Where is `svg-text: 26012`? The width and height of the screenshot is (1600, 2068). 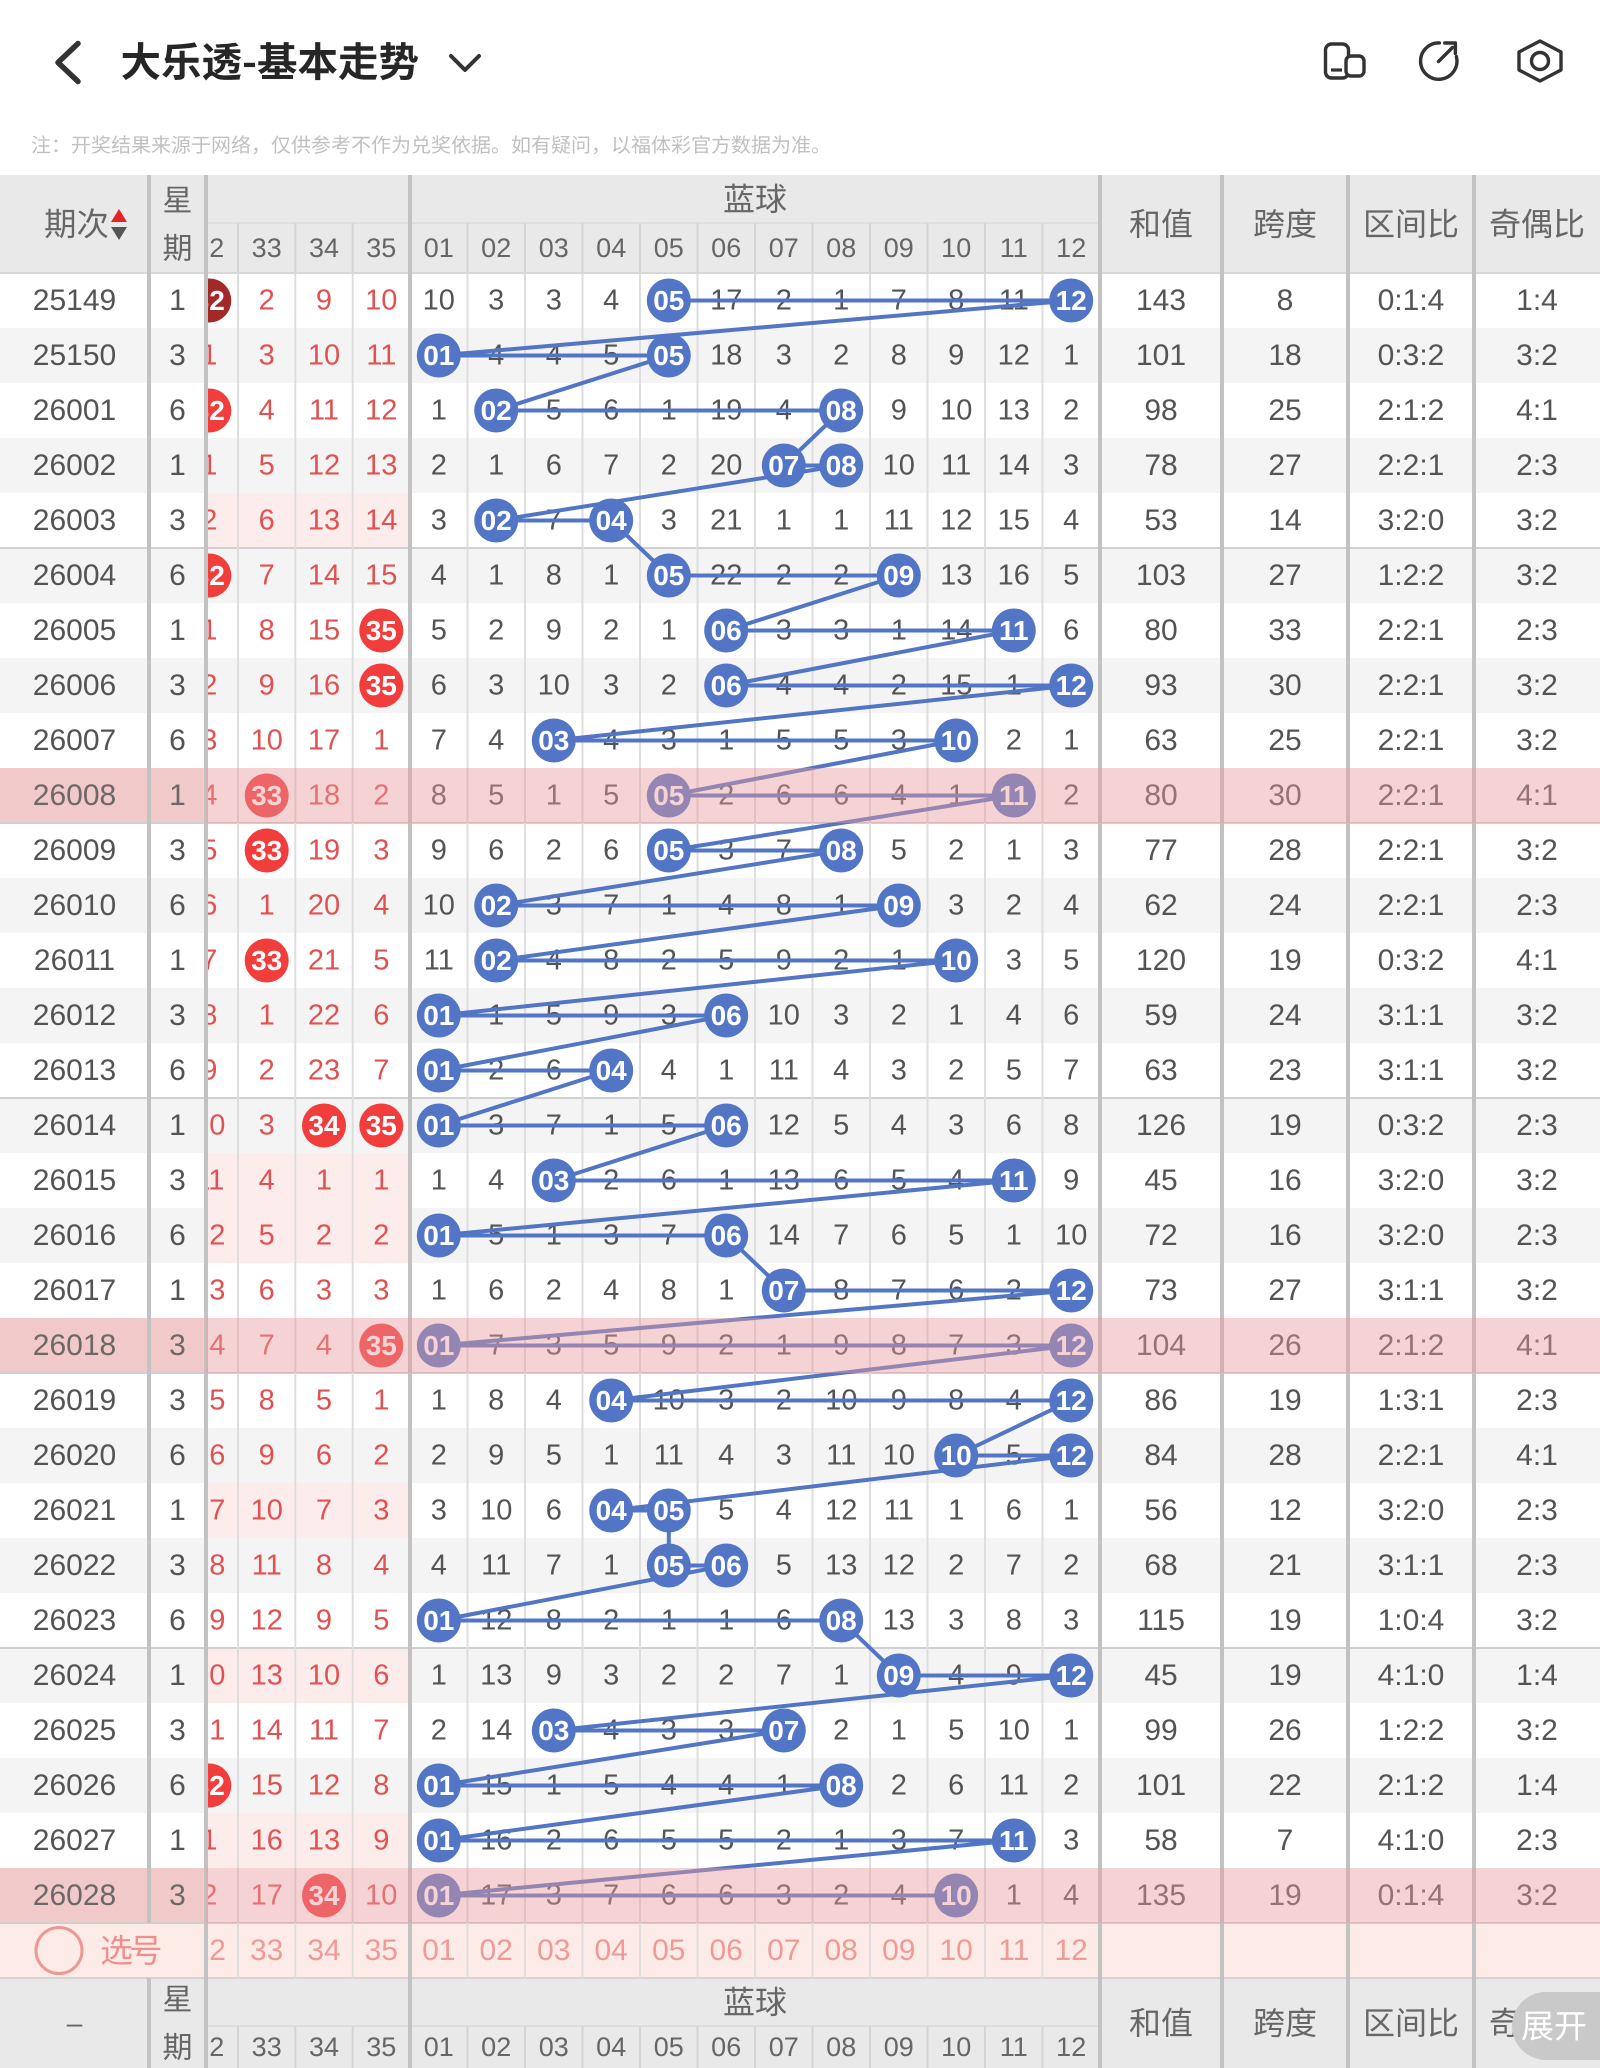 svg-text: 26012 is located at coordinates (74, 1015).